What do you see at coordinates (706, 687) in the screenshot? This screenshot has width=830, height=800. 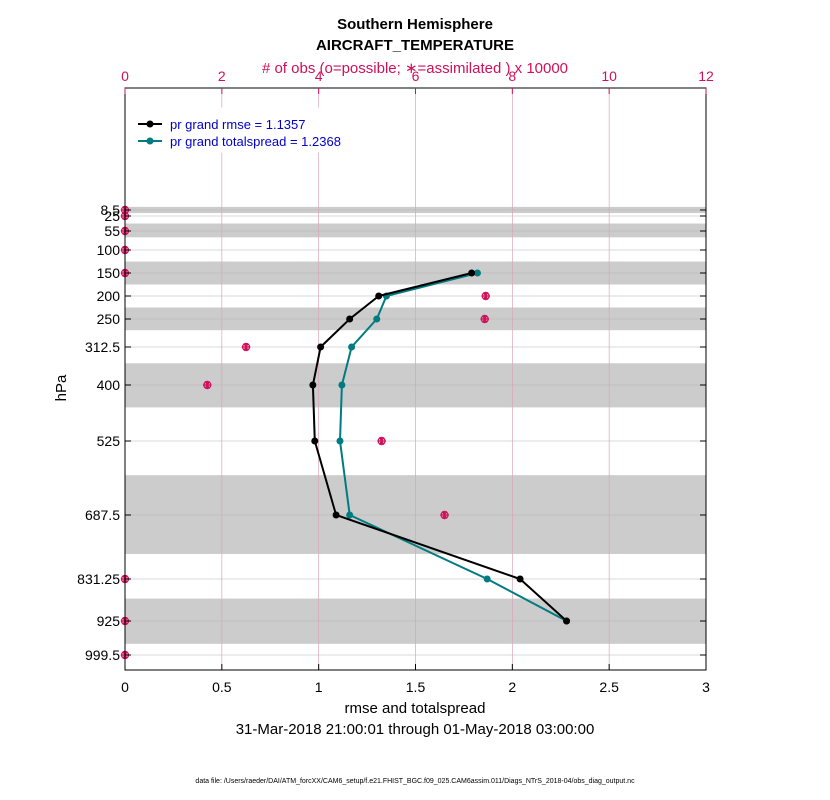 I see `bottom-tick-label: 3` at bounding box center [706, 687].